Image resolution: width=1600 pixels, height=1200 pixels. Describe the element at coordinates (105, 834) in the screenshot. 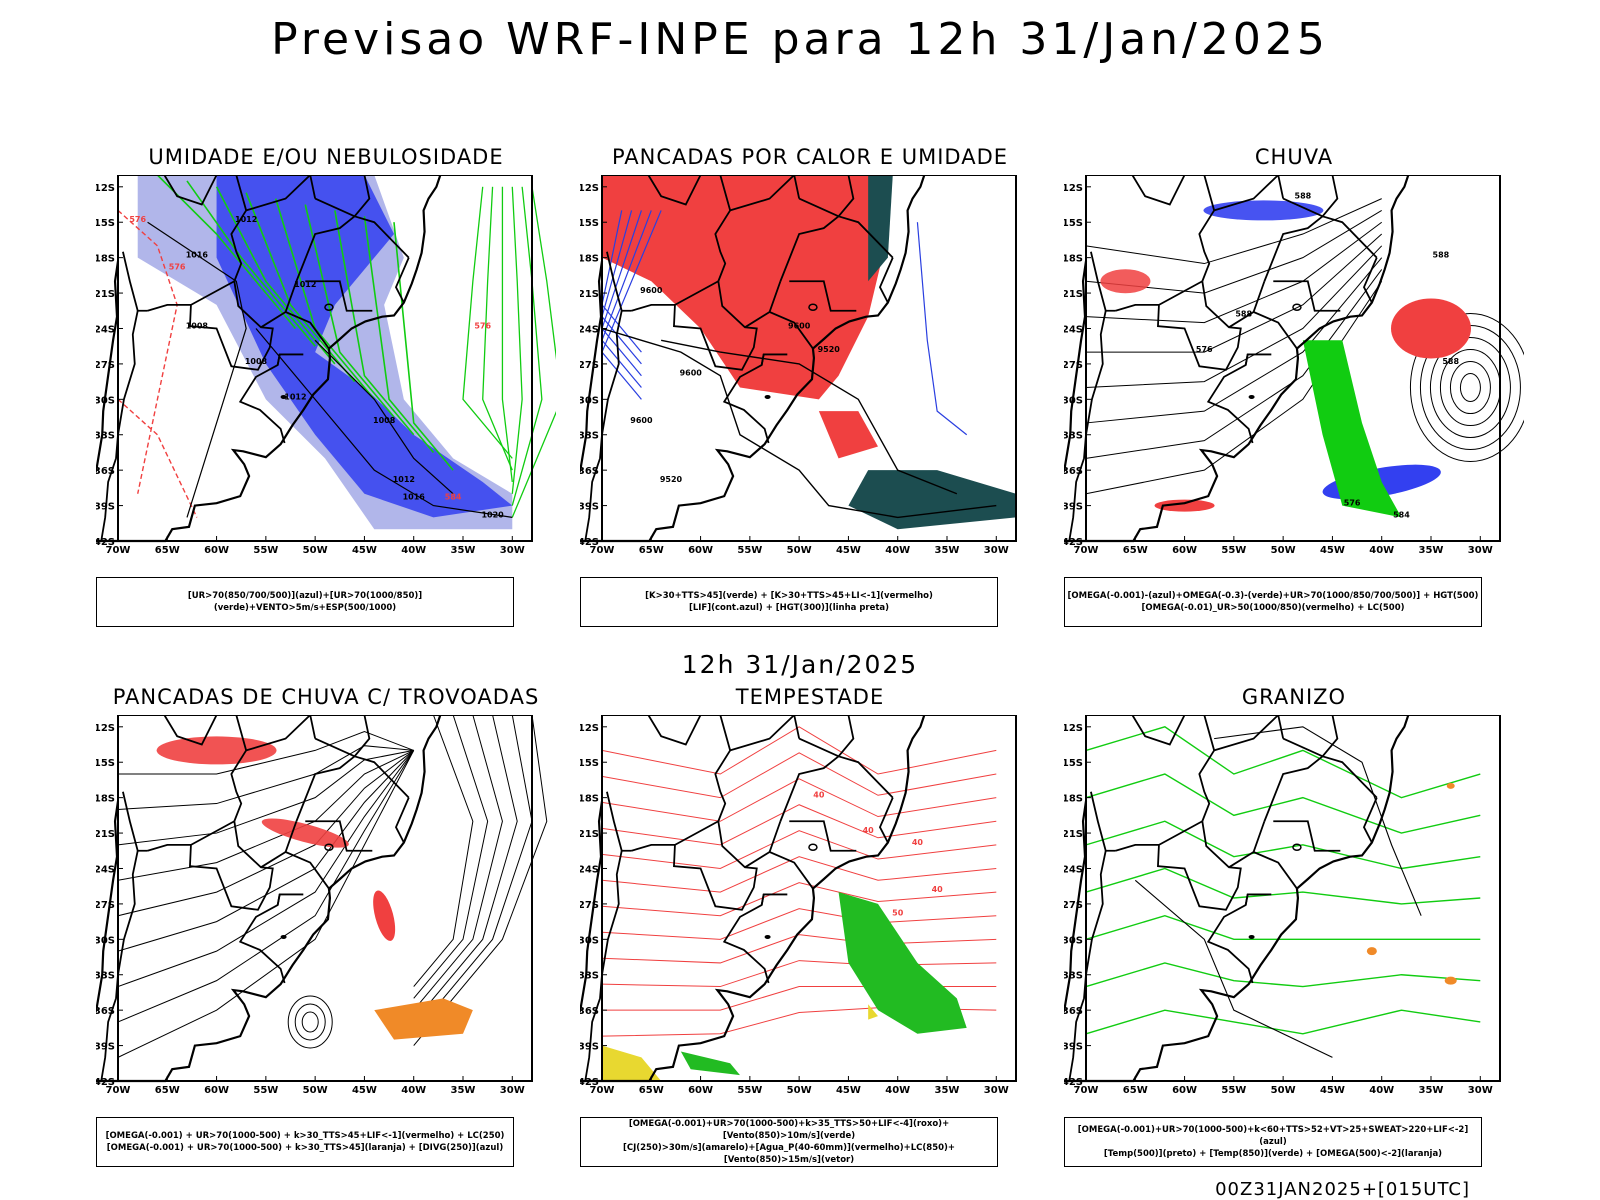

I see `lat-tick-label: 21S` at that location.